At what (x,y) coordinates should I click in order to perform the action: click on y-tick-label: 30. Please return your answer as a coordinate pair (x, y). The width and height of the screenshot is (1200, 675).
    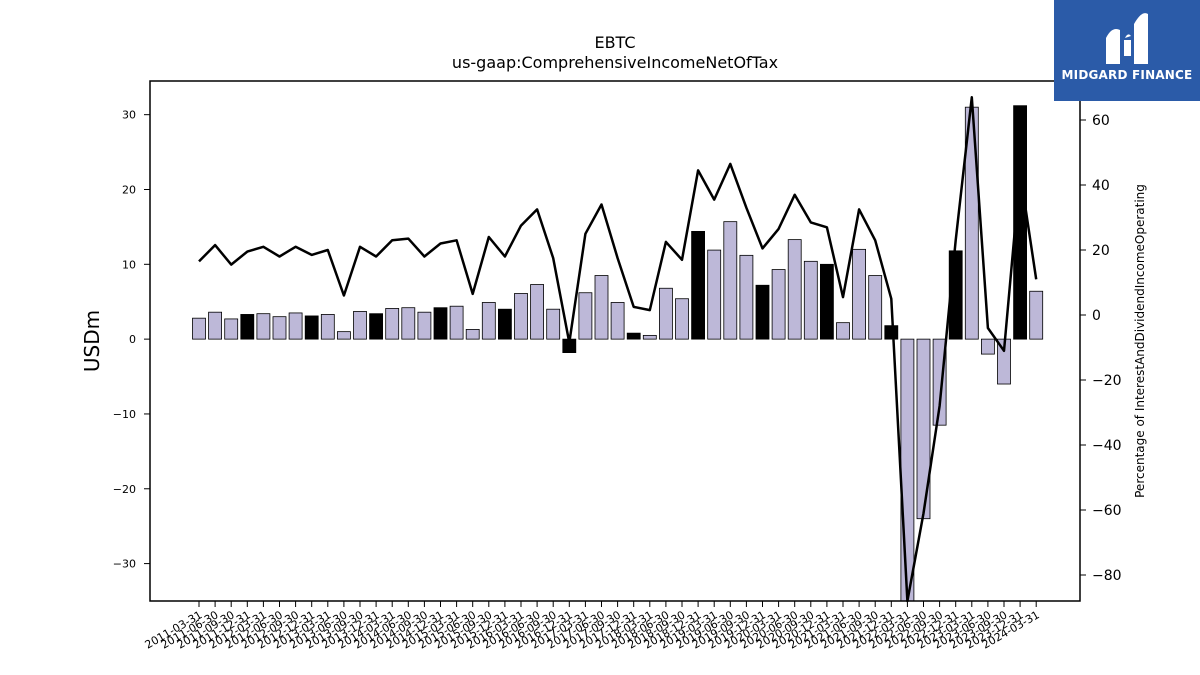
    Looking at the image, I should click on (129, 115).